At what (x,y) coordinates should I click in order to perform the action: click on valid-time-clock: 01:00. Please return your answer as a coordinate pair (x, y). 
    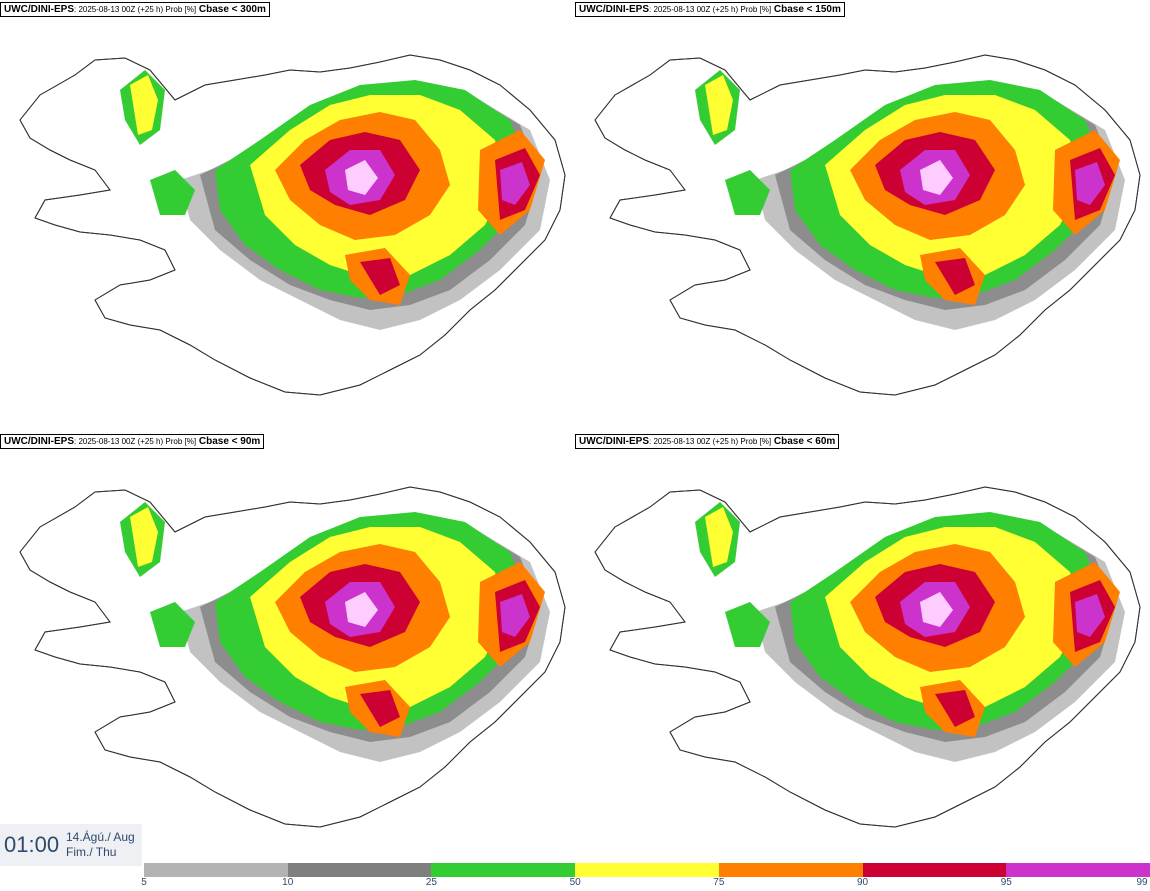
    Looking at the image, I should click on (32, 844).